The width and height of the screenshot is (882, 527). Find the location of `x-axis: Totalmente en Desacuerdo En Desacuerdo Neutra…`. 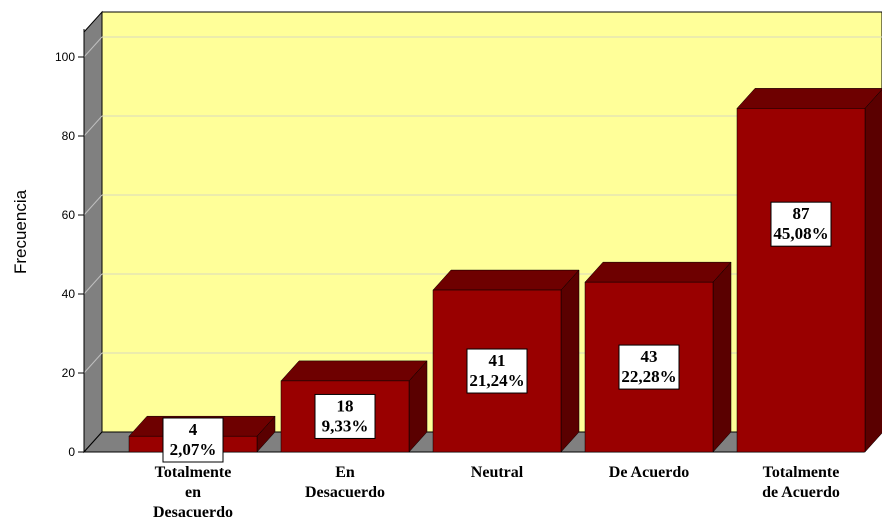

x-axis: Totalmente en Desacuerdo En Desacuerdo Neutra… is located at coordinates (496, 492).